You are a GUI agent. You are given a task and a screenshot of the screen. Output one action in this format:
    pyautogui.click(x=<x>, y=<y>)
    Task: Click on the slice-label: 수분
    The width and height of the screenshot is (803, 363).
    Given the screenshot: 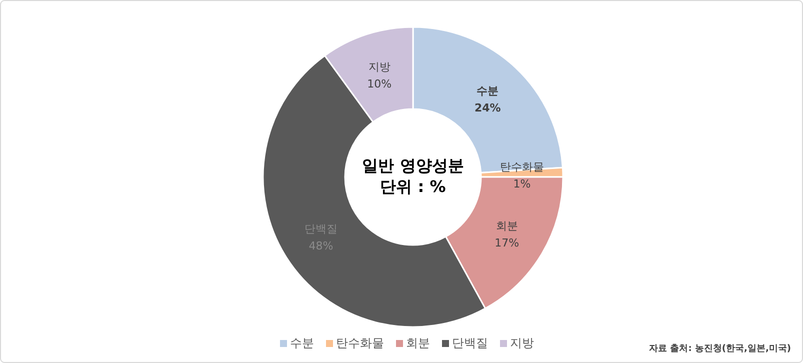 What is the action you would take?
    pyautogui.click(x=487, y=91)
    